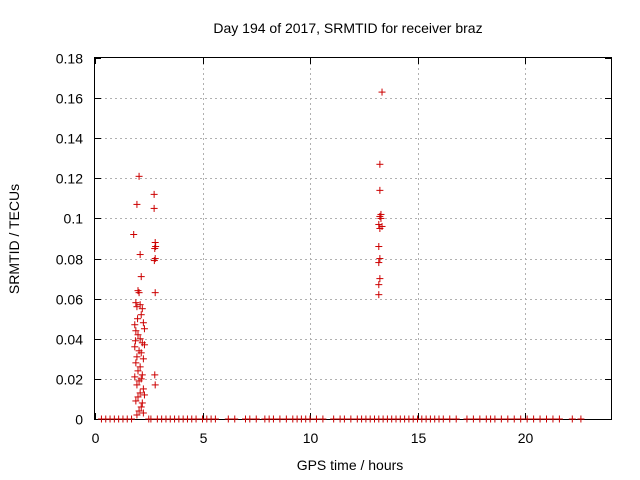 The width and height of the screenshot is (640, 480). Describe the element at coordinates (419, 438) in the screenshot. I see `x-tick-label: 15` at that location.